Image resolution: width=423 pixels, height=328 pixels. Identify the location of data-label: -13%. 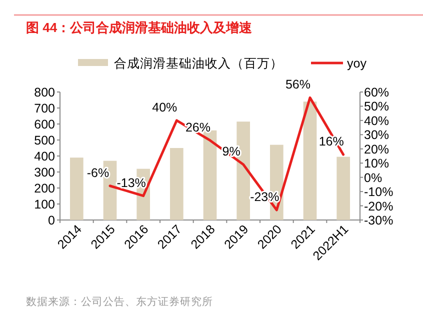
(131, 183).